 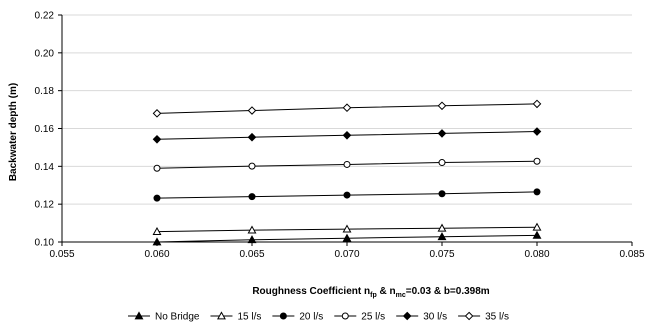 I want to click on series-25-l-s, so click(x=347, y=164).